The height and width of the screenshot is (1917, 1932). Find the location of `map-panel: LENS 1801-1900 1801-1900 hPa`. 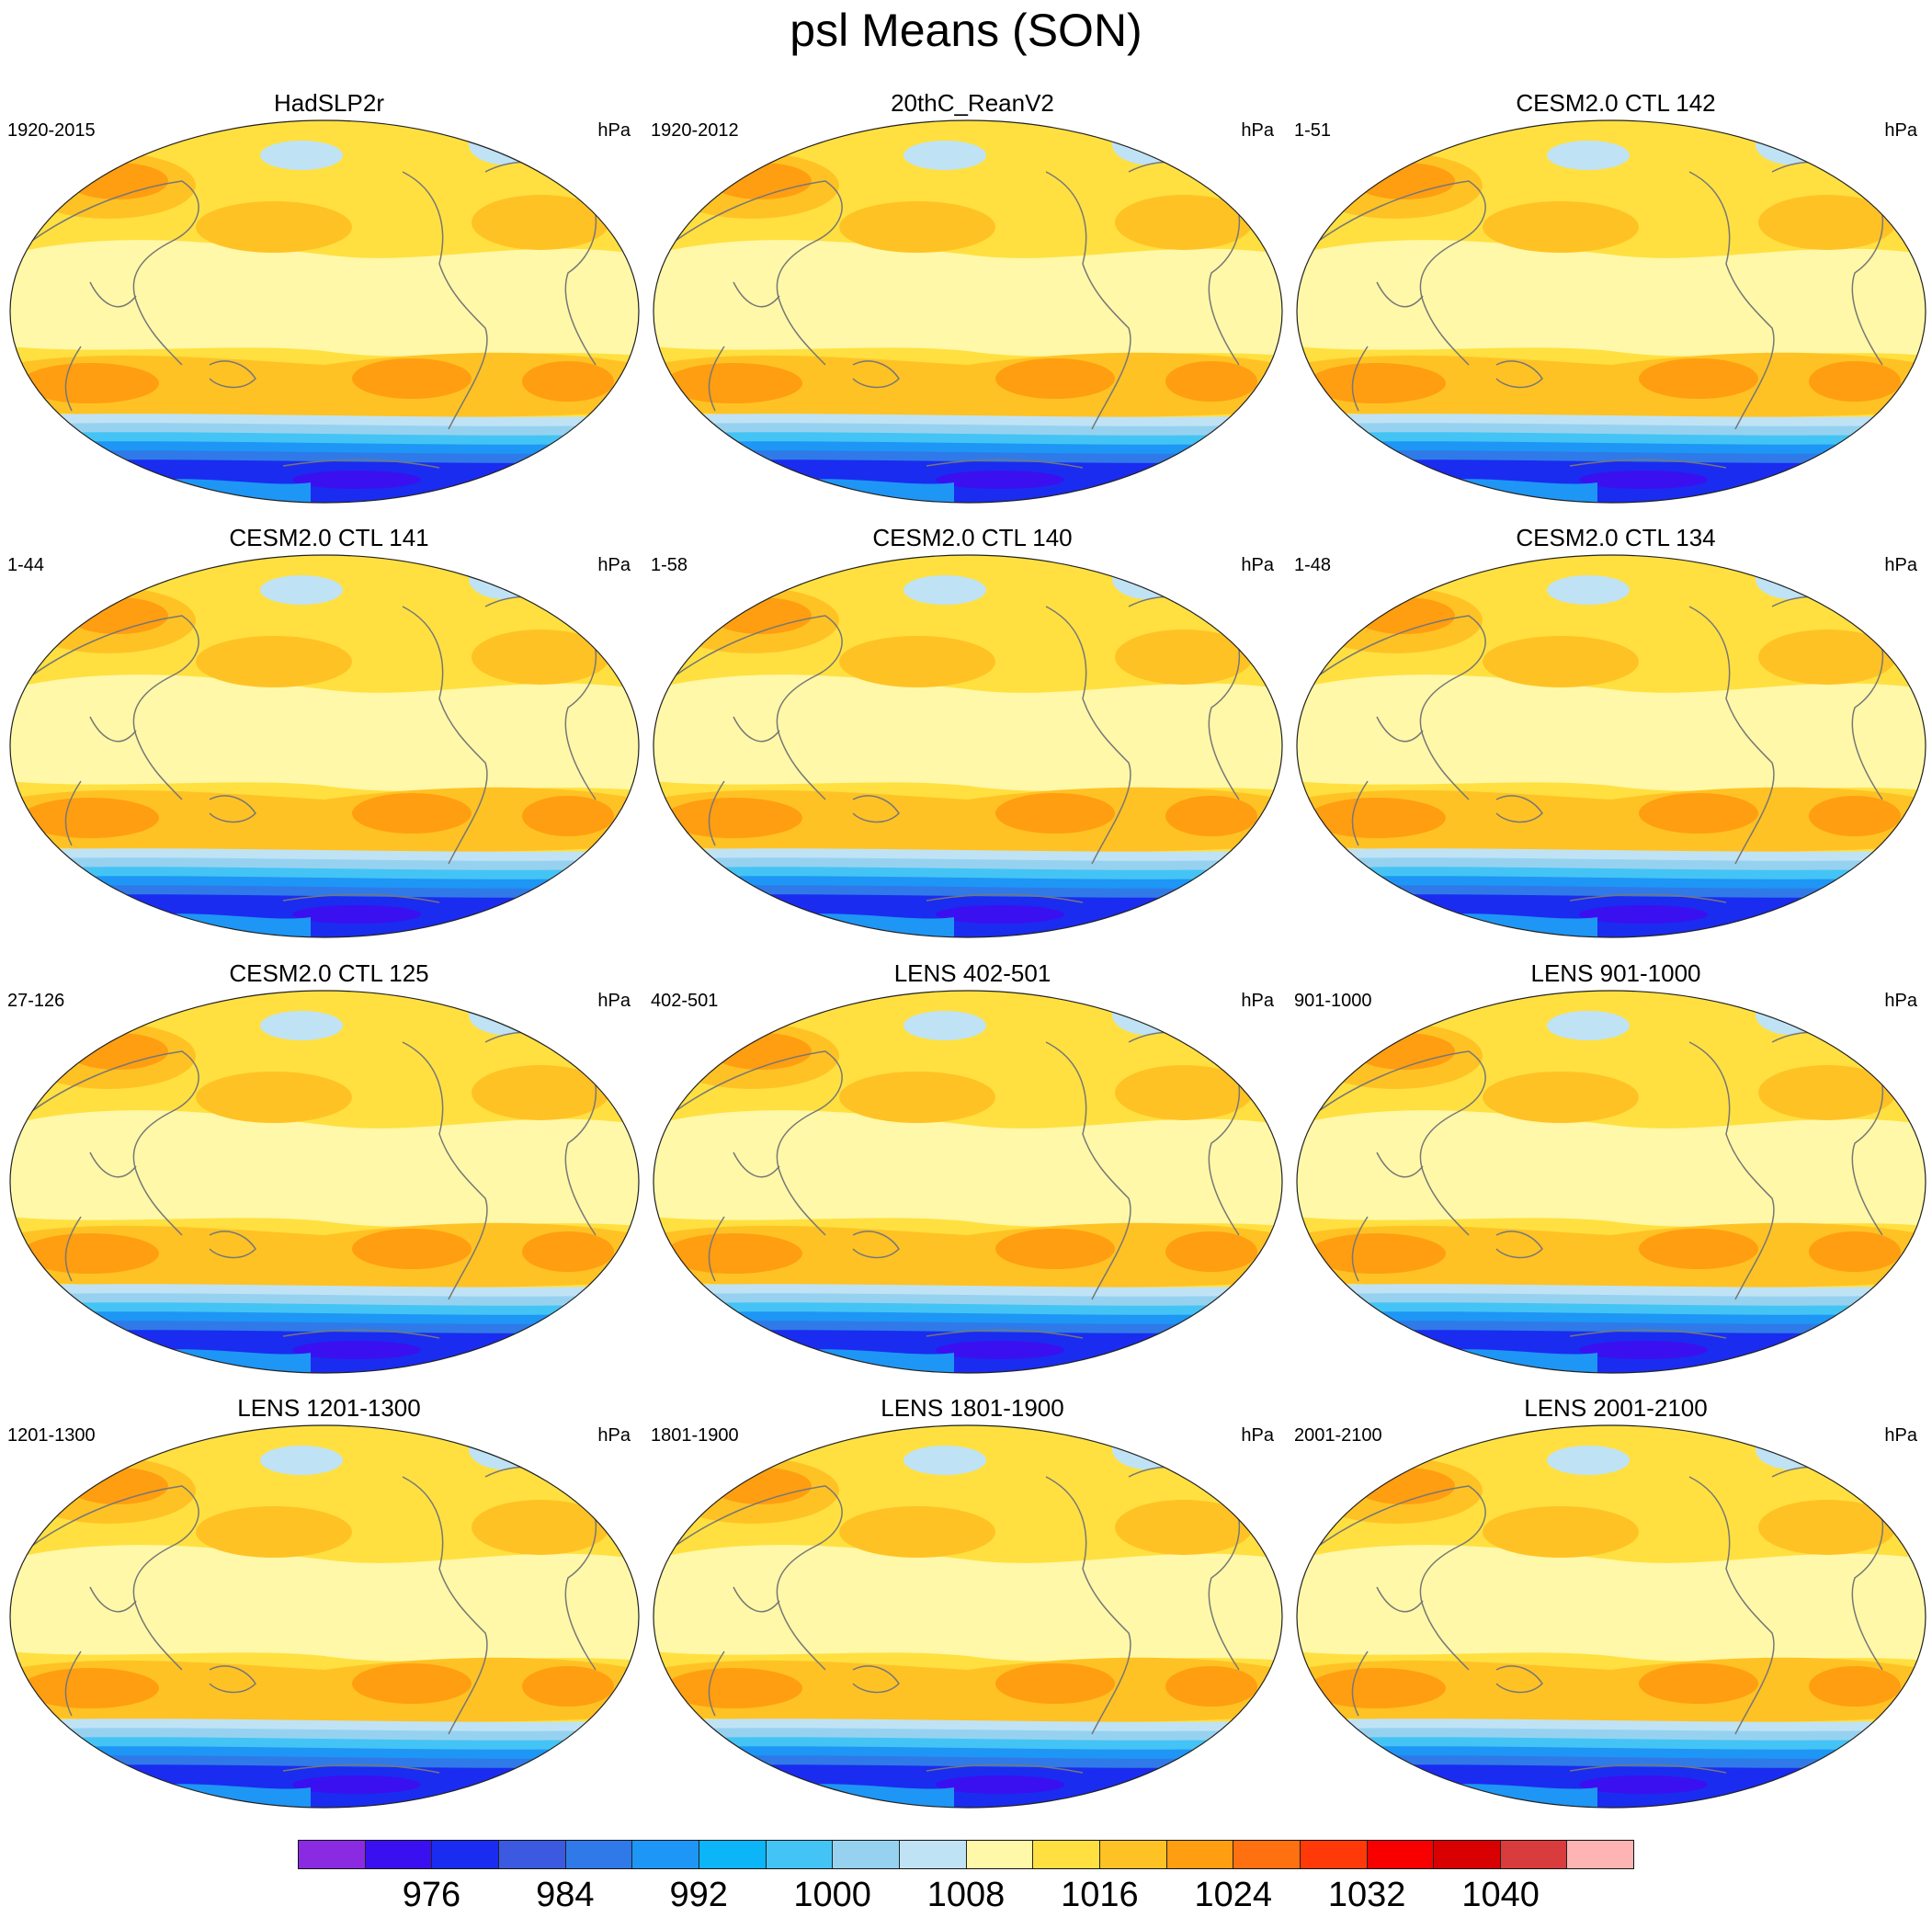

map-panel: LENS 1801-1900 1801-1900 hPa is located at coordinates (972, 1610).